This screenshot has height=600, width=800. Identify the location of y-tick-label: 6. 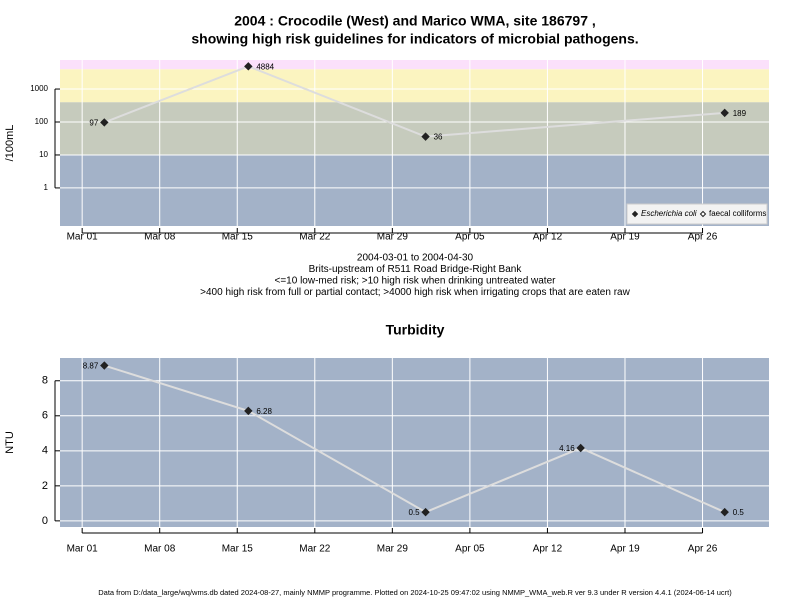
(45, 416).